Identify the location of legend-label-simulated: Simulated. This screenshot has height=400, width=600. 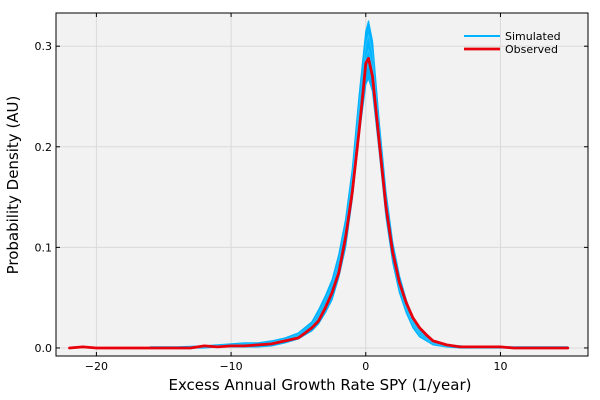
(533, 36).